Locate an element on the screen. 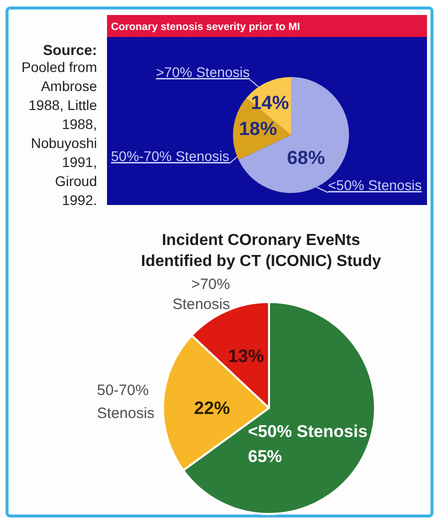 This screenshot has width=438, height=519. data-label: 65% is located at coordinates (265, 456).